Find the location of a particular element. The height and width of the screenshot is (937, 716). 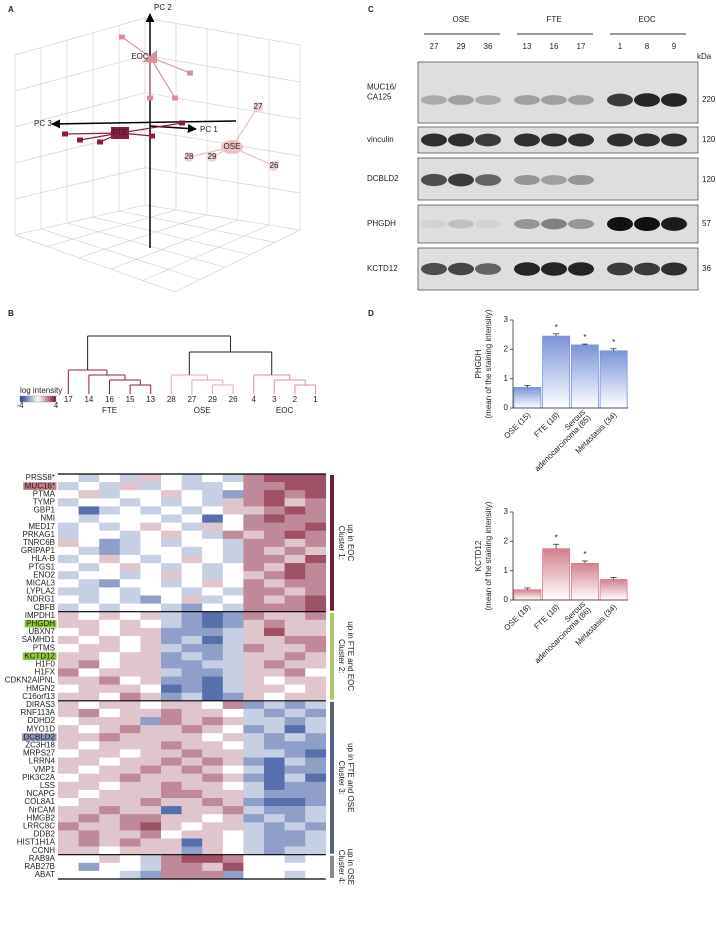

gene-label: MYO1D is located at coordinates (41, 728).